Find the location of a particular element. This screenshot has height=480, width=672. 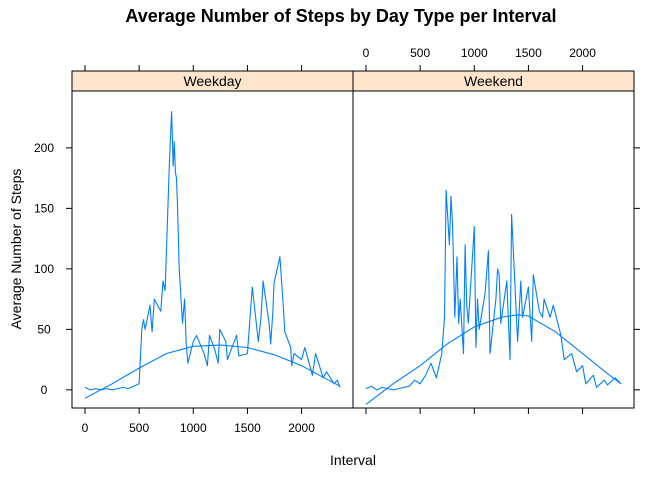

trend-line-weekday is located at coordinates (212, 371).